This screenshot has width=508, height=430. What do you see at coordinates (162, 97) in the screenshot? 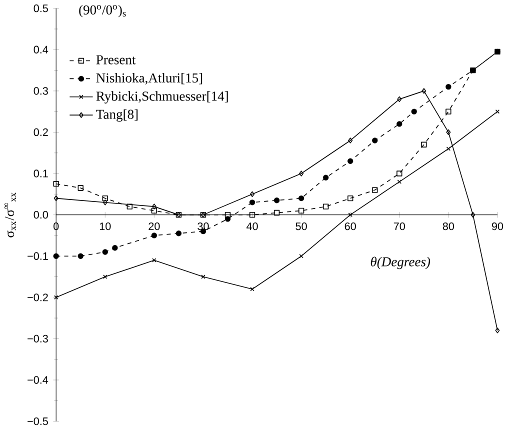
I see `legend-label: Rybicki,Schmuesser[14]` at bounding box center [162, 97].